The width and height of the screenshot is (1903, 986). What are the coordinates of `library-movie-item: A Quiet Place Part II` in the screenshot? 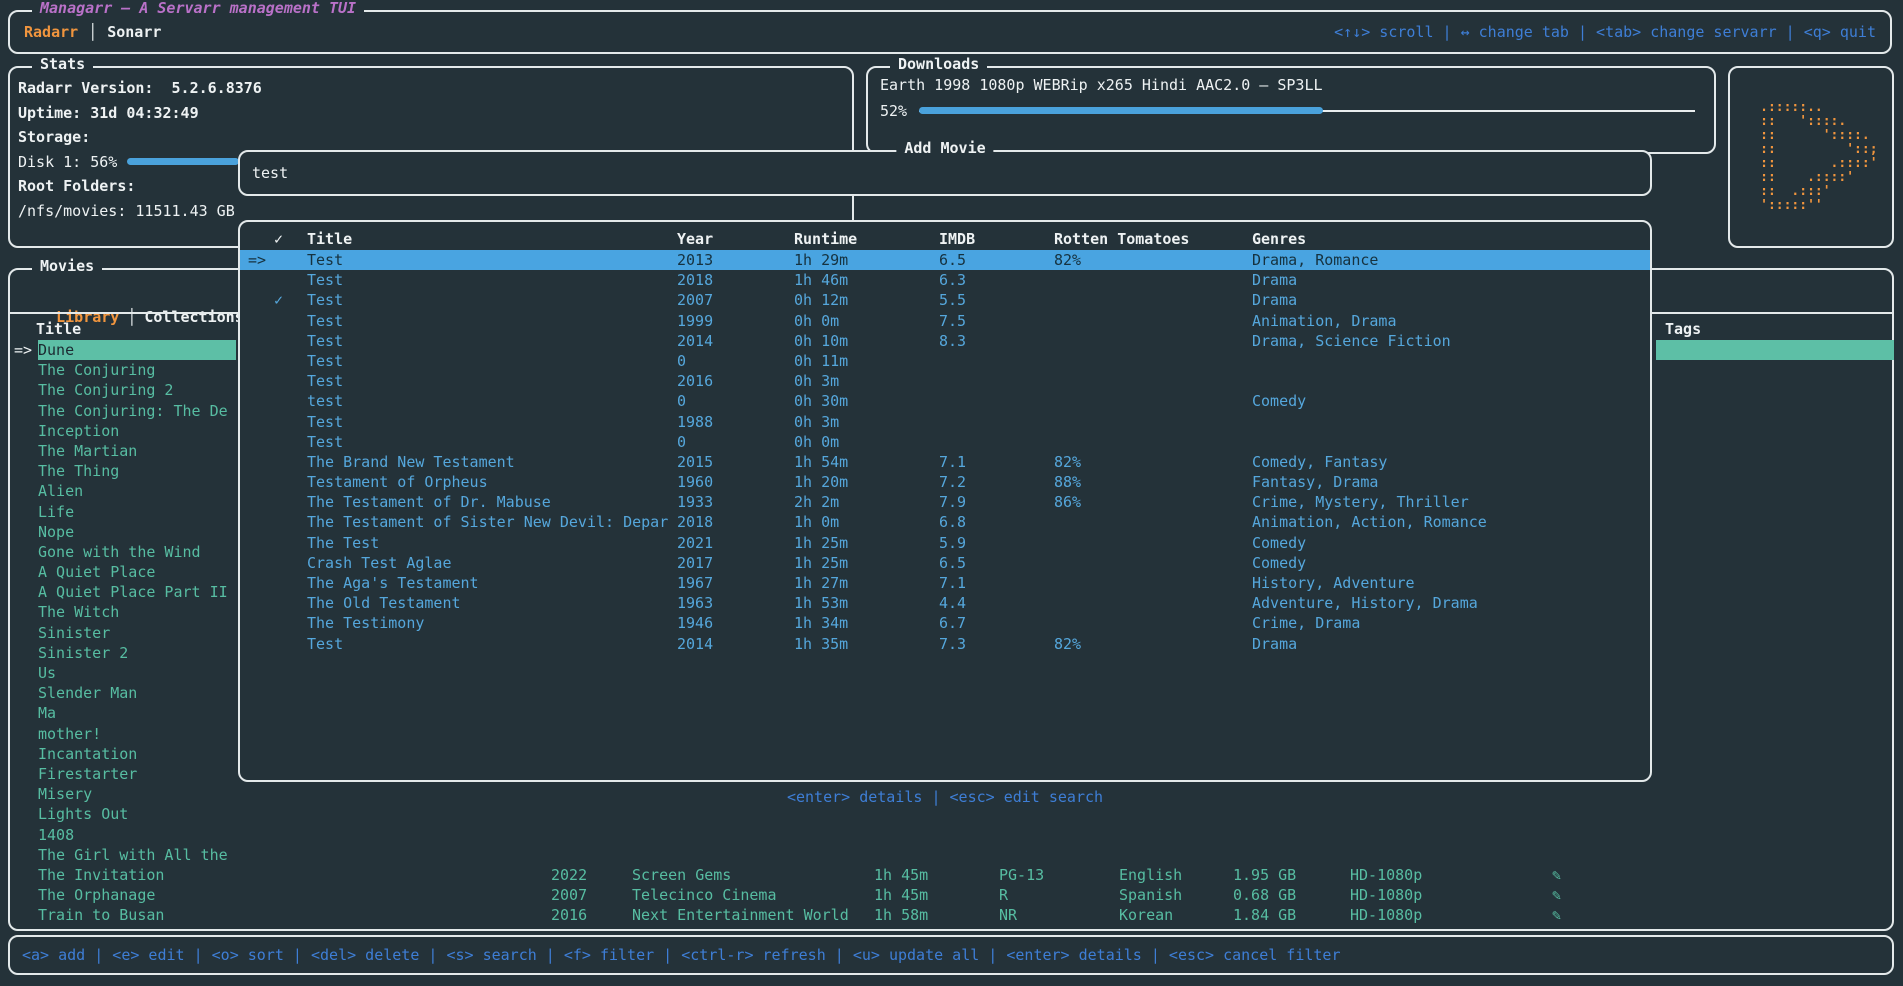 It's located at (123, 592).